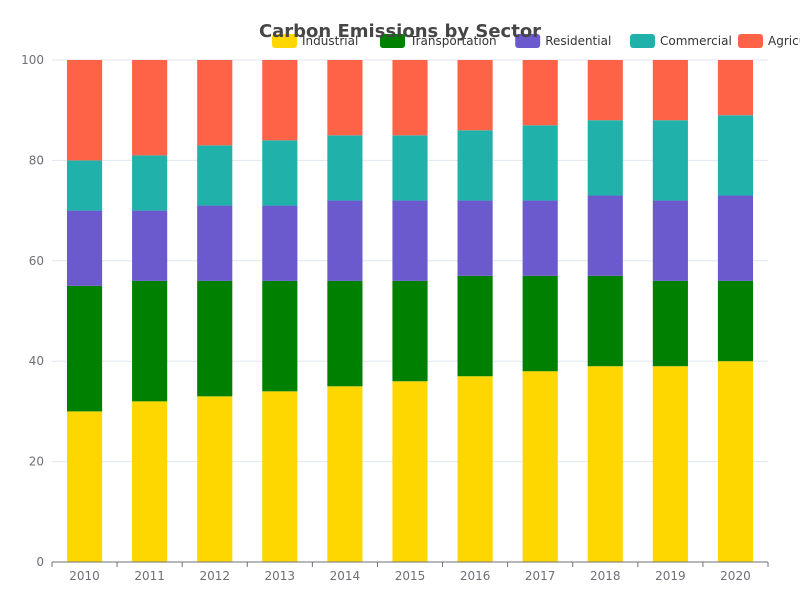 The image size is (800, 600). Describe the element at coordinates (410, 576) in the screenshot. I see `x-tick-label: 2015` at that location.